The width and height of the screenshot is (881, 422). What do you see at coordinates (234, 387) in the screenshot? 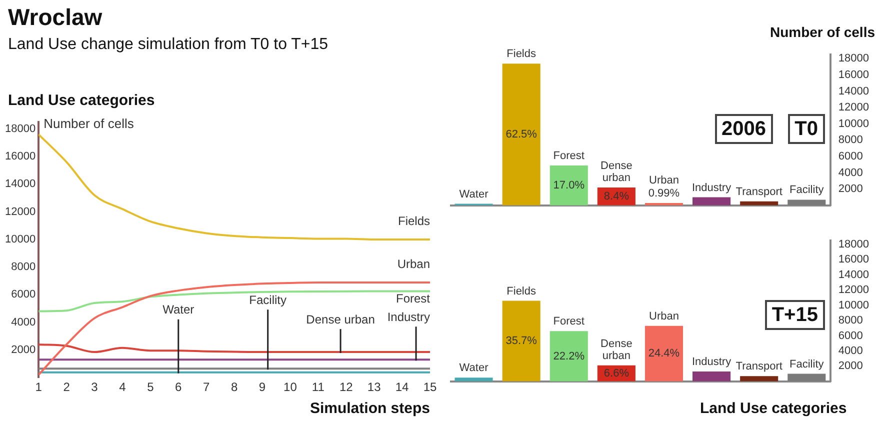
I see `x-tick-label: 8` at bounding box center [234, 387].